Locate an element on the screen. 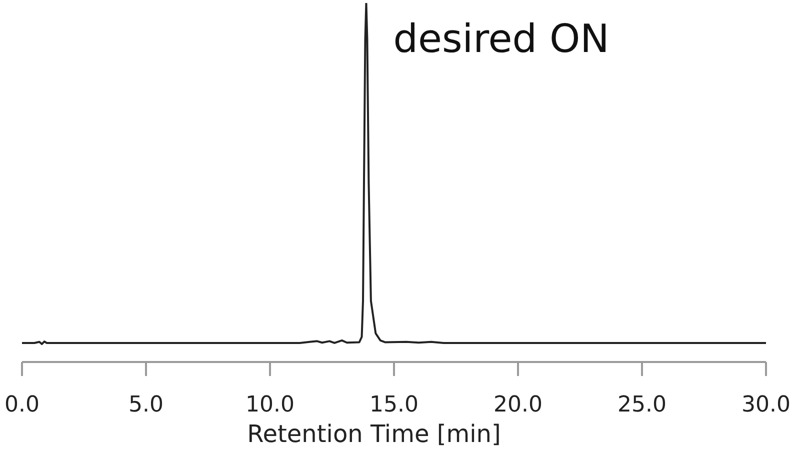 The height and width of the screenshot is (450, 796). x-axis-title: Retention Time [min] is located at coordinates (374, 434).